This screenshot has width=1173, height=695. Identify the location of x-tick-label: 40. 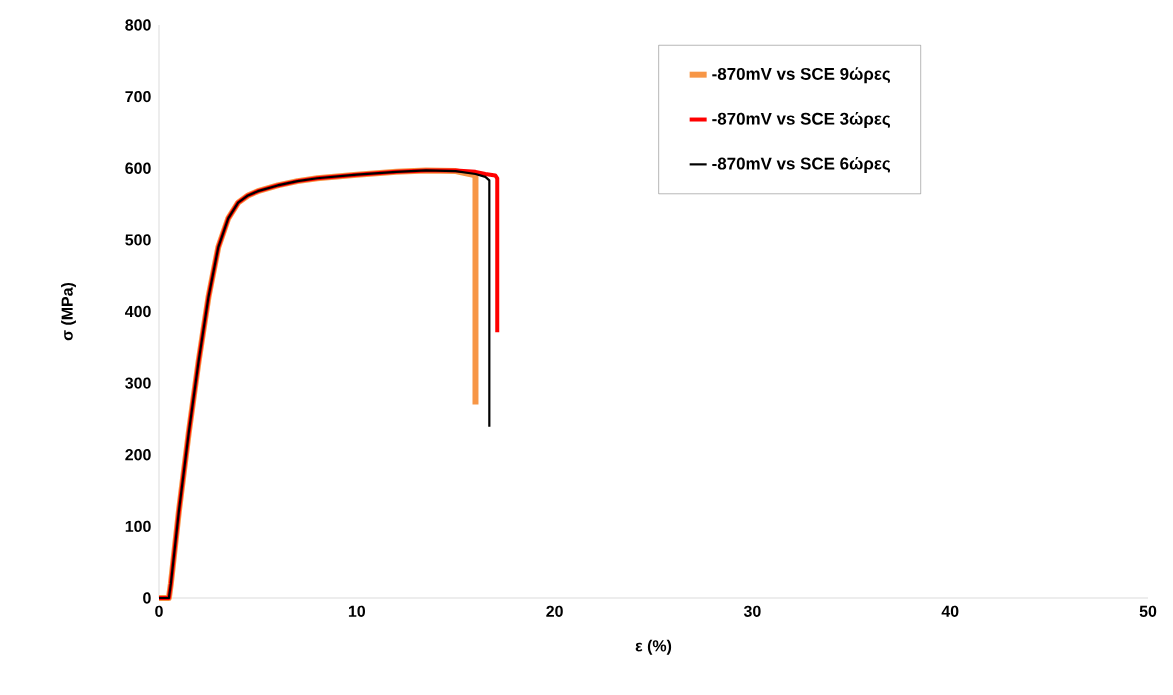
(950, 611).